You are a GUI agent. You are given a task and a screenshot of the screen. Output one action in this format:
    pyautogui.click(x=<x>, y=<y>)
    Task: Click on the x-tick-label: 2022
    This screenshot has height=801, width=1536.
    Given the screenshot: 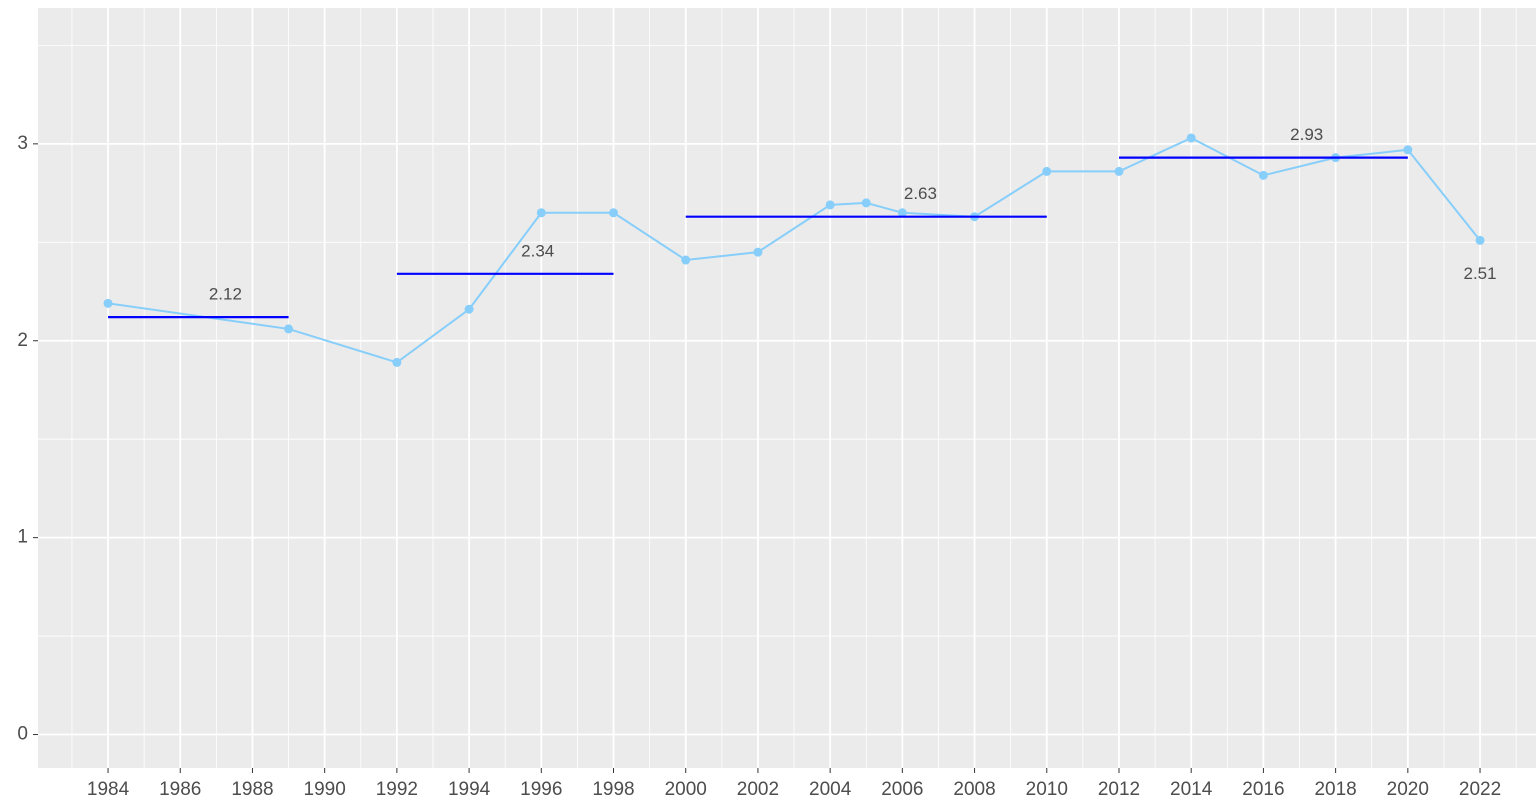 What is the action you would take?
    pyautogui.click(x=1480, y=789)
    